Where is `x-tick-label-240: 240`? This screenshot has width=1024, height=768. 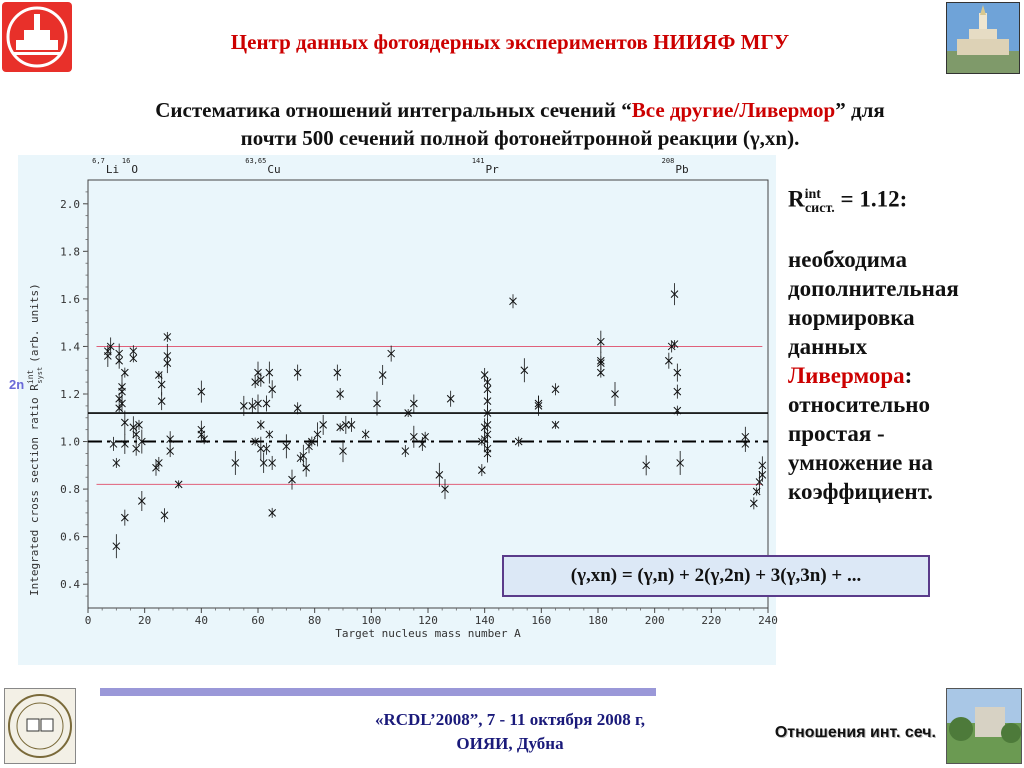
x-tick-label-240: 240 is located at coordinates (768, 620).